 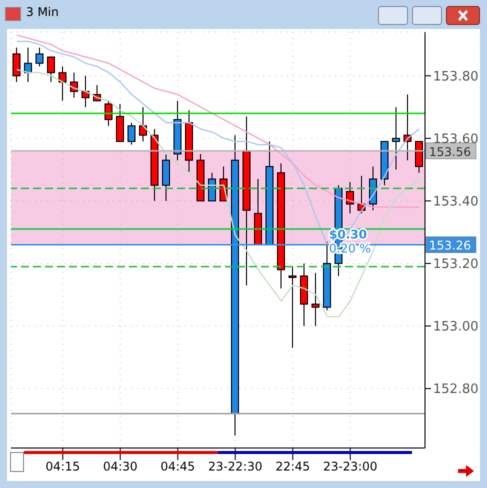 I want to click on x-tick-label: 22:45, so click(x=292, y=467).